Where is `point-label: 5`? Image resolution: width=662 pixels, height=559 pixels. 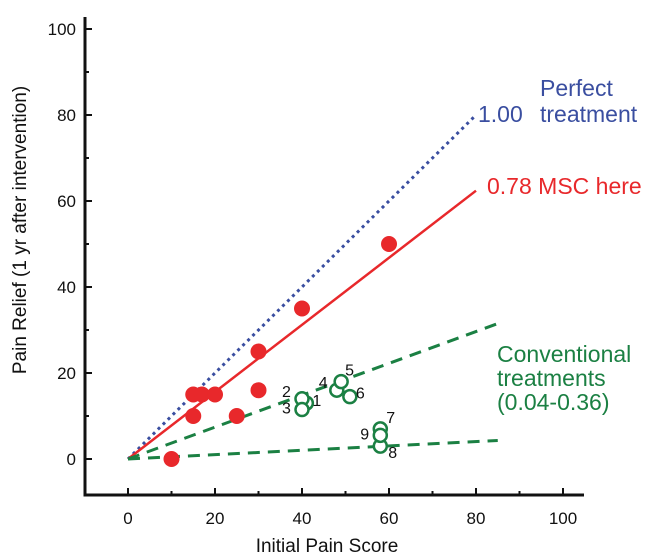 point-label: 5 is located at coordinates (349, 371).